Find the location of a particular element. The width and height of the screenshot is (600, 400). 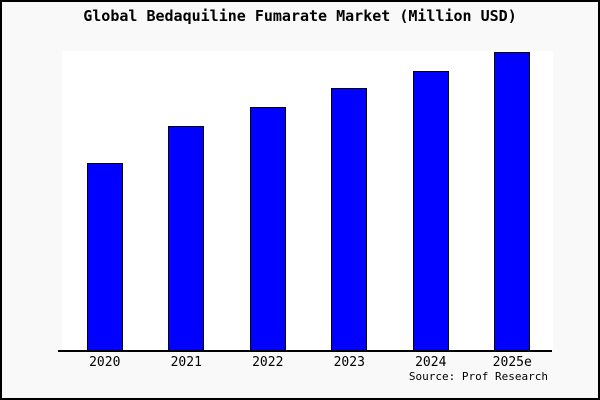

bar-2021 is located at coordinates (186, 238).